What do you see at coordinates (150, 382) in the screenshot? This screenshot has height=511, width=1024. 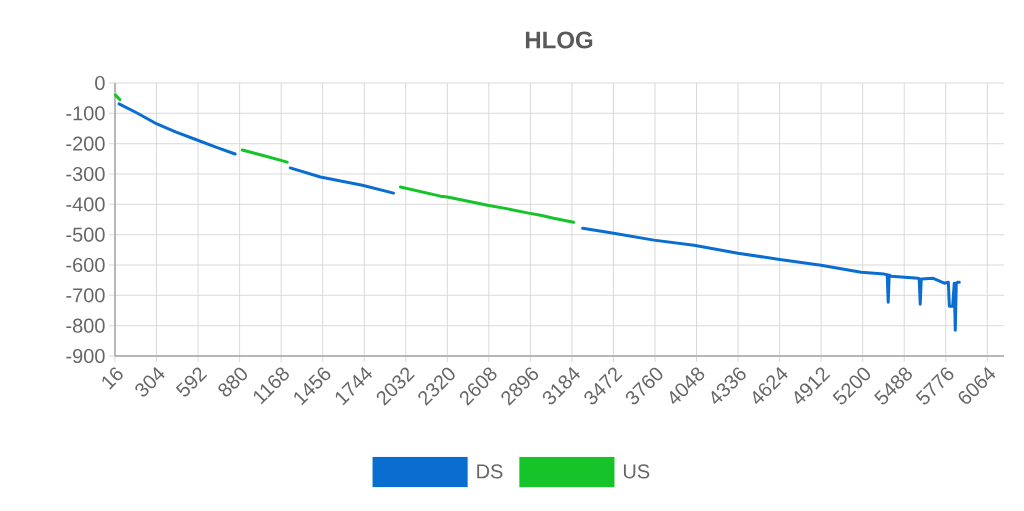 I see `x-tick-label: 304` at bounding box center [150, 382].